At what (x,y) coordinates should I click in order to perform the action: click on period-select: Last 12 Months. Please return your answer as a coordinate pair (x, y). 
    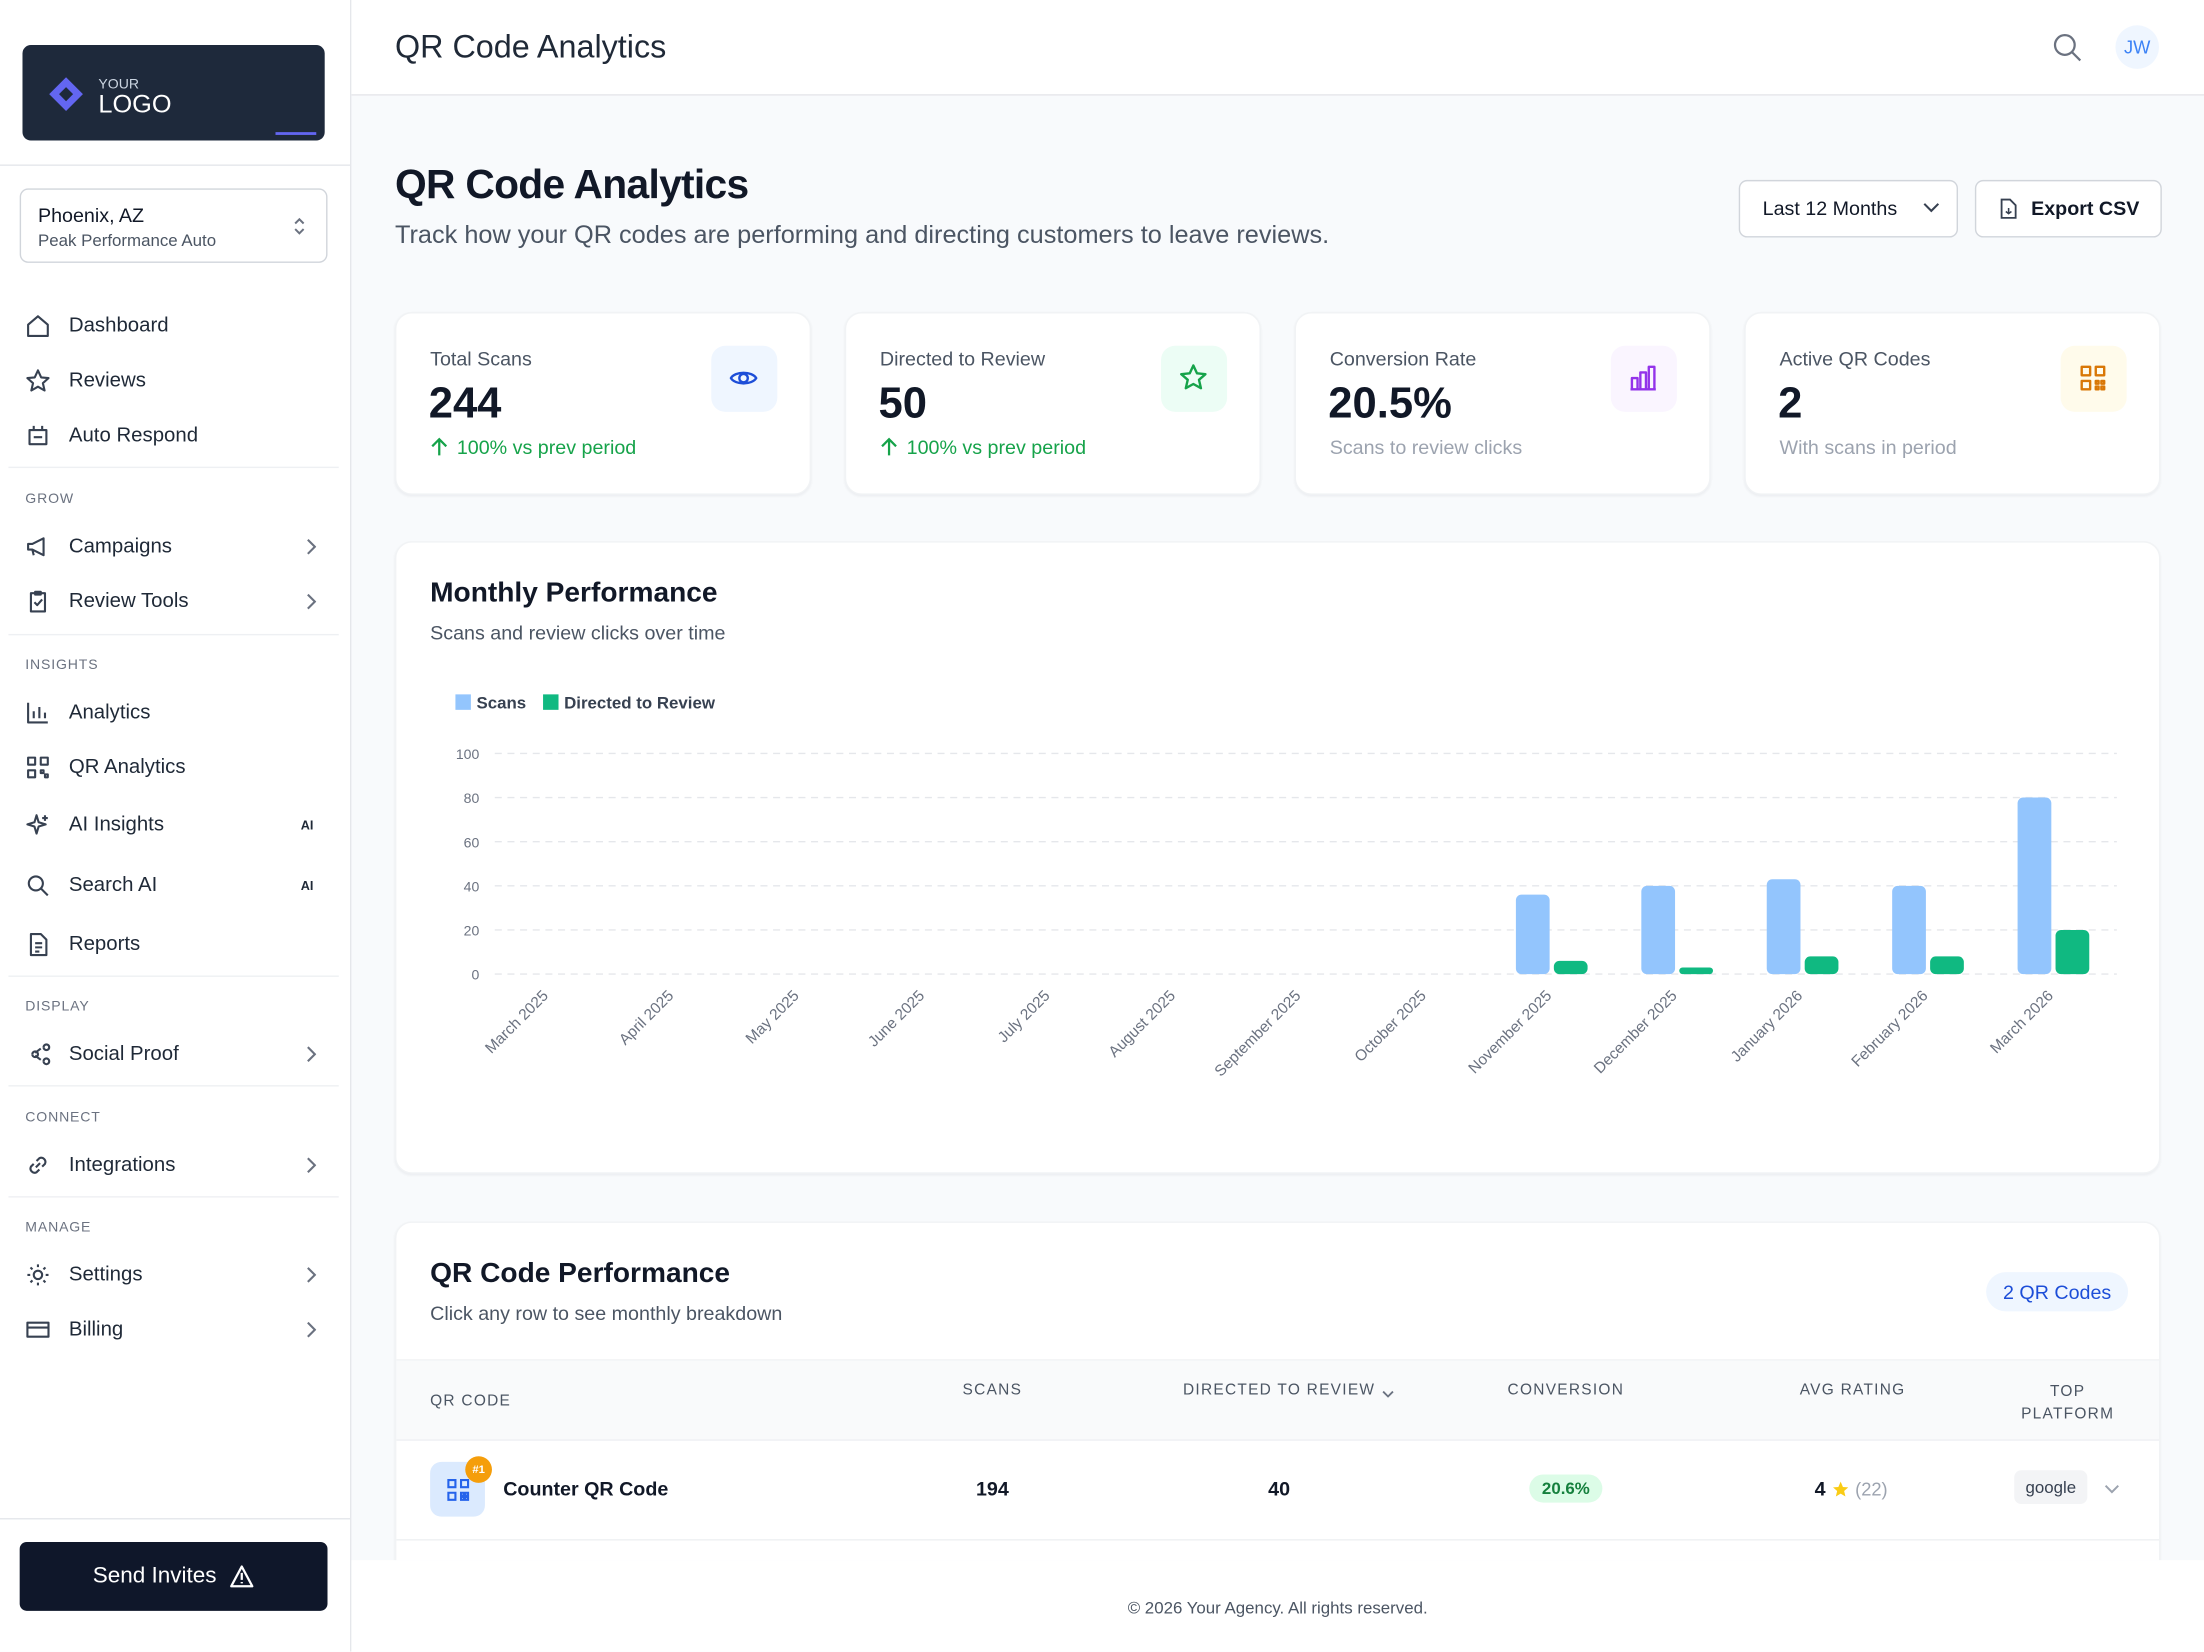
    Looking at the image, I should click on (1848, 208).